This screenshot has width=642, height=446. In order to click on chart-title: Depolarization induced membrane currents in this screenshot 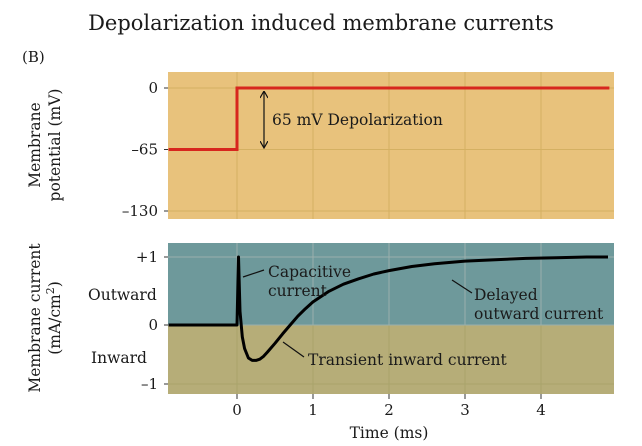, I will do `click(321, 23)`.